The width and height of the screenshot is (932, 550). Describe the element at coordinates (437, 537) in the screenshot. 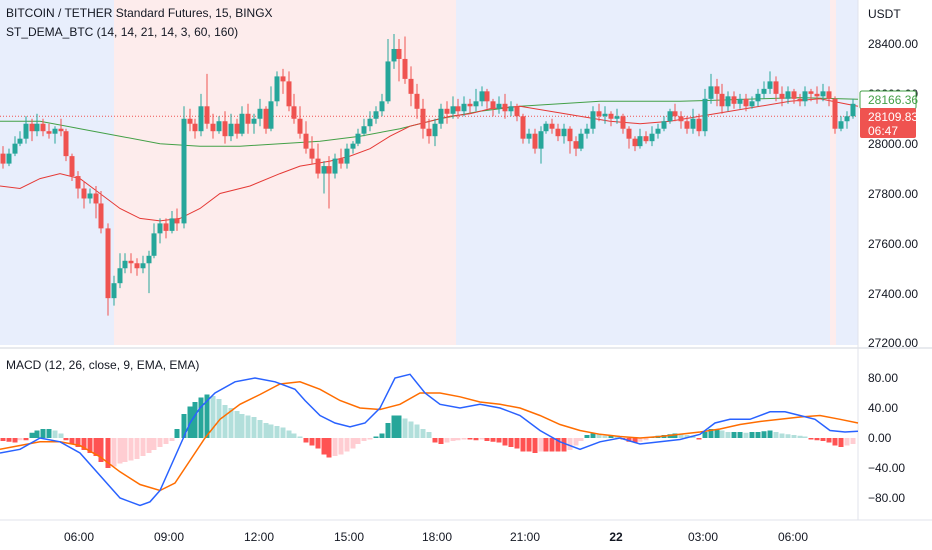

I see `time-tick-label: 18:00` at that location.